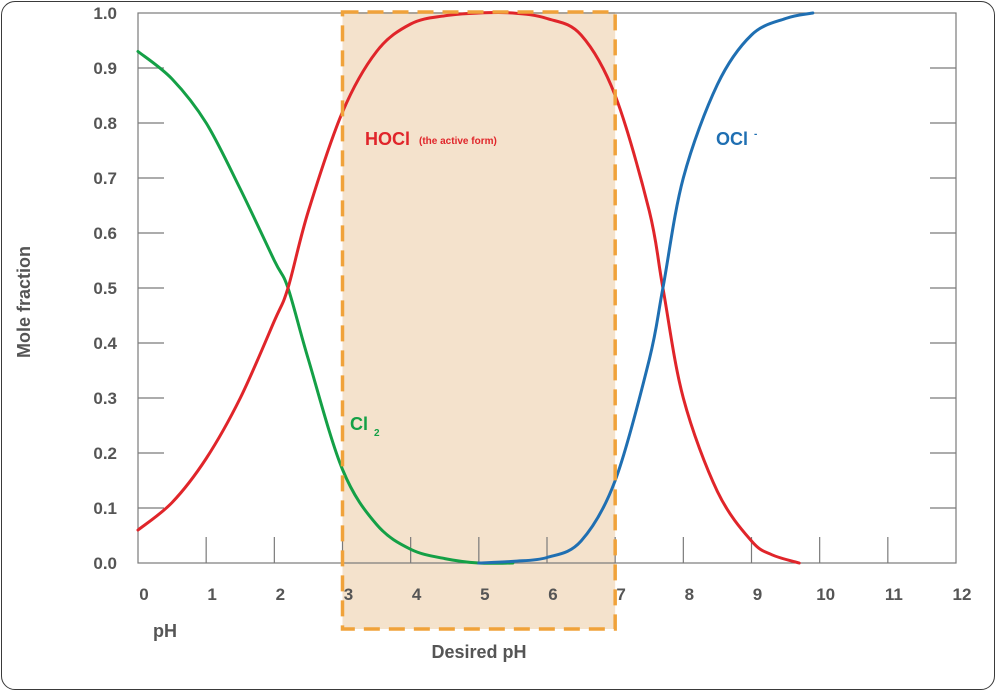 This screenshot has height=693, width=998. I want to click on ocl-label: OCl -, so click(736, 139).